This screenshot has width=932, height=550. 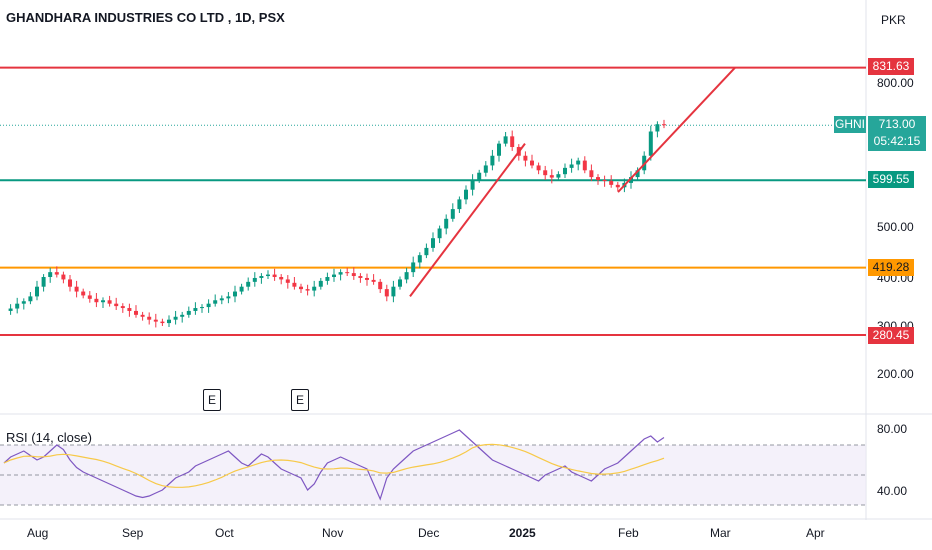 I want to click on rsi-tick: 40.00, so click(x=892, y=491).